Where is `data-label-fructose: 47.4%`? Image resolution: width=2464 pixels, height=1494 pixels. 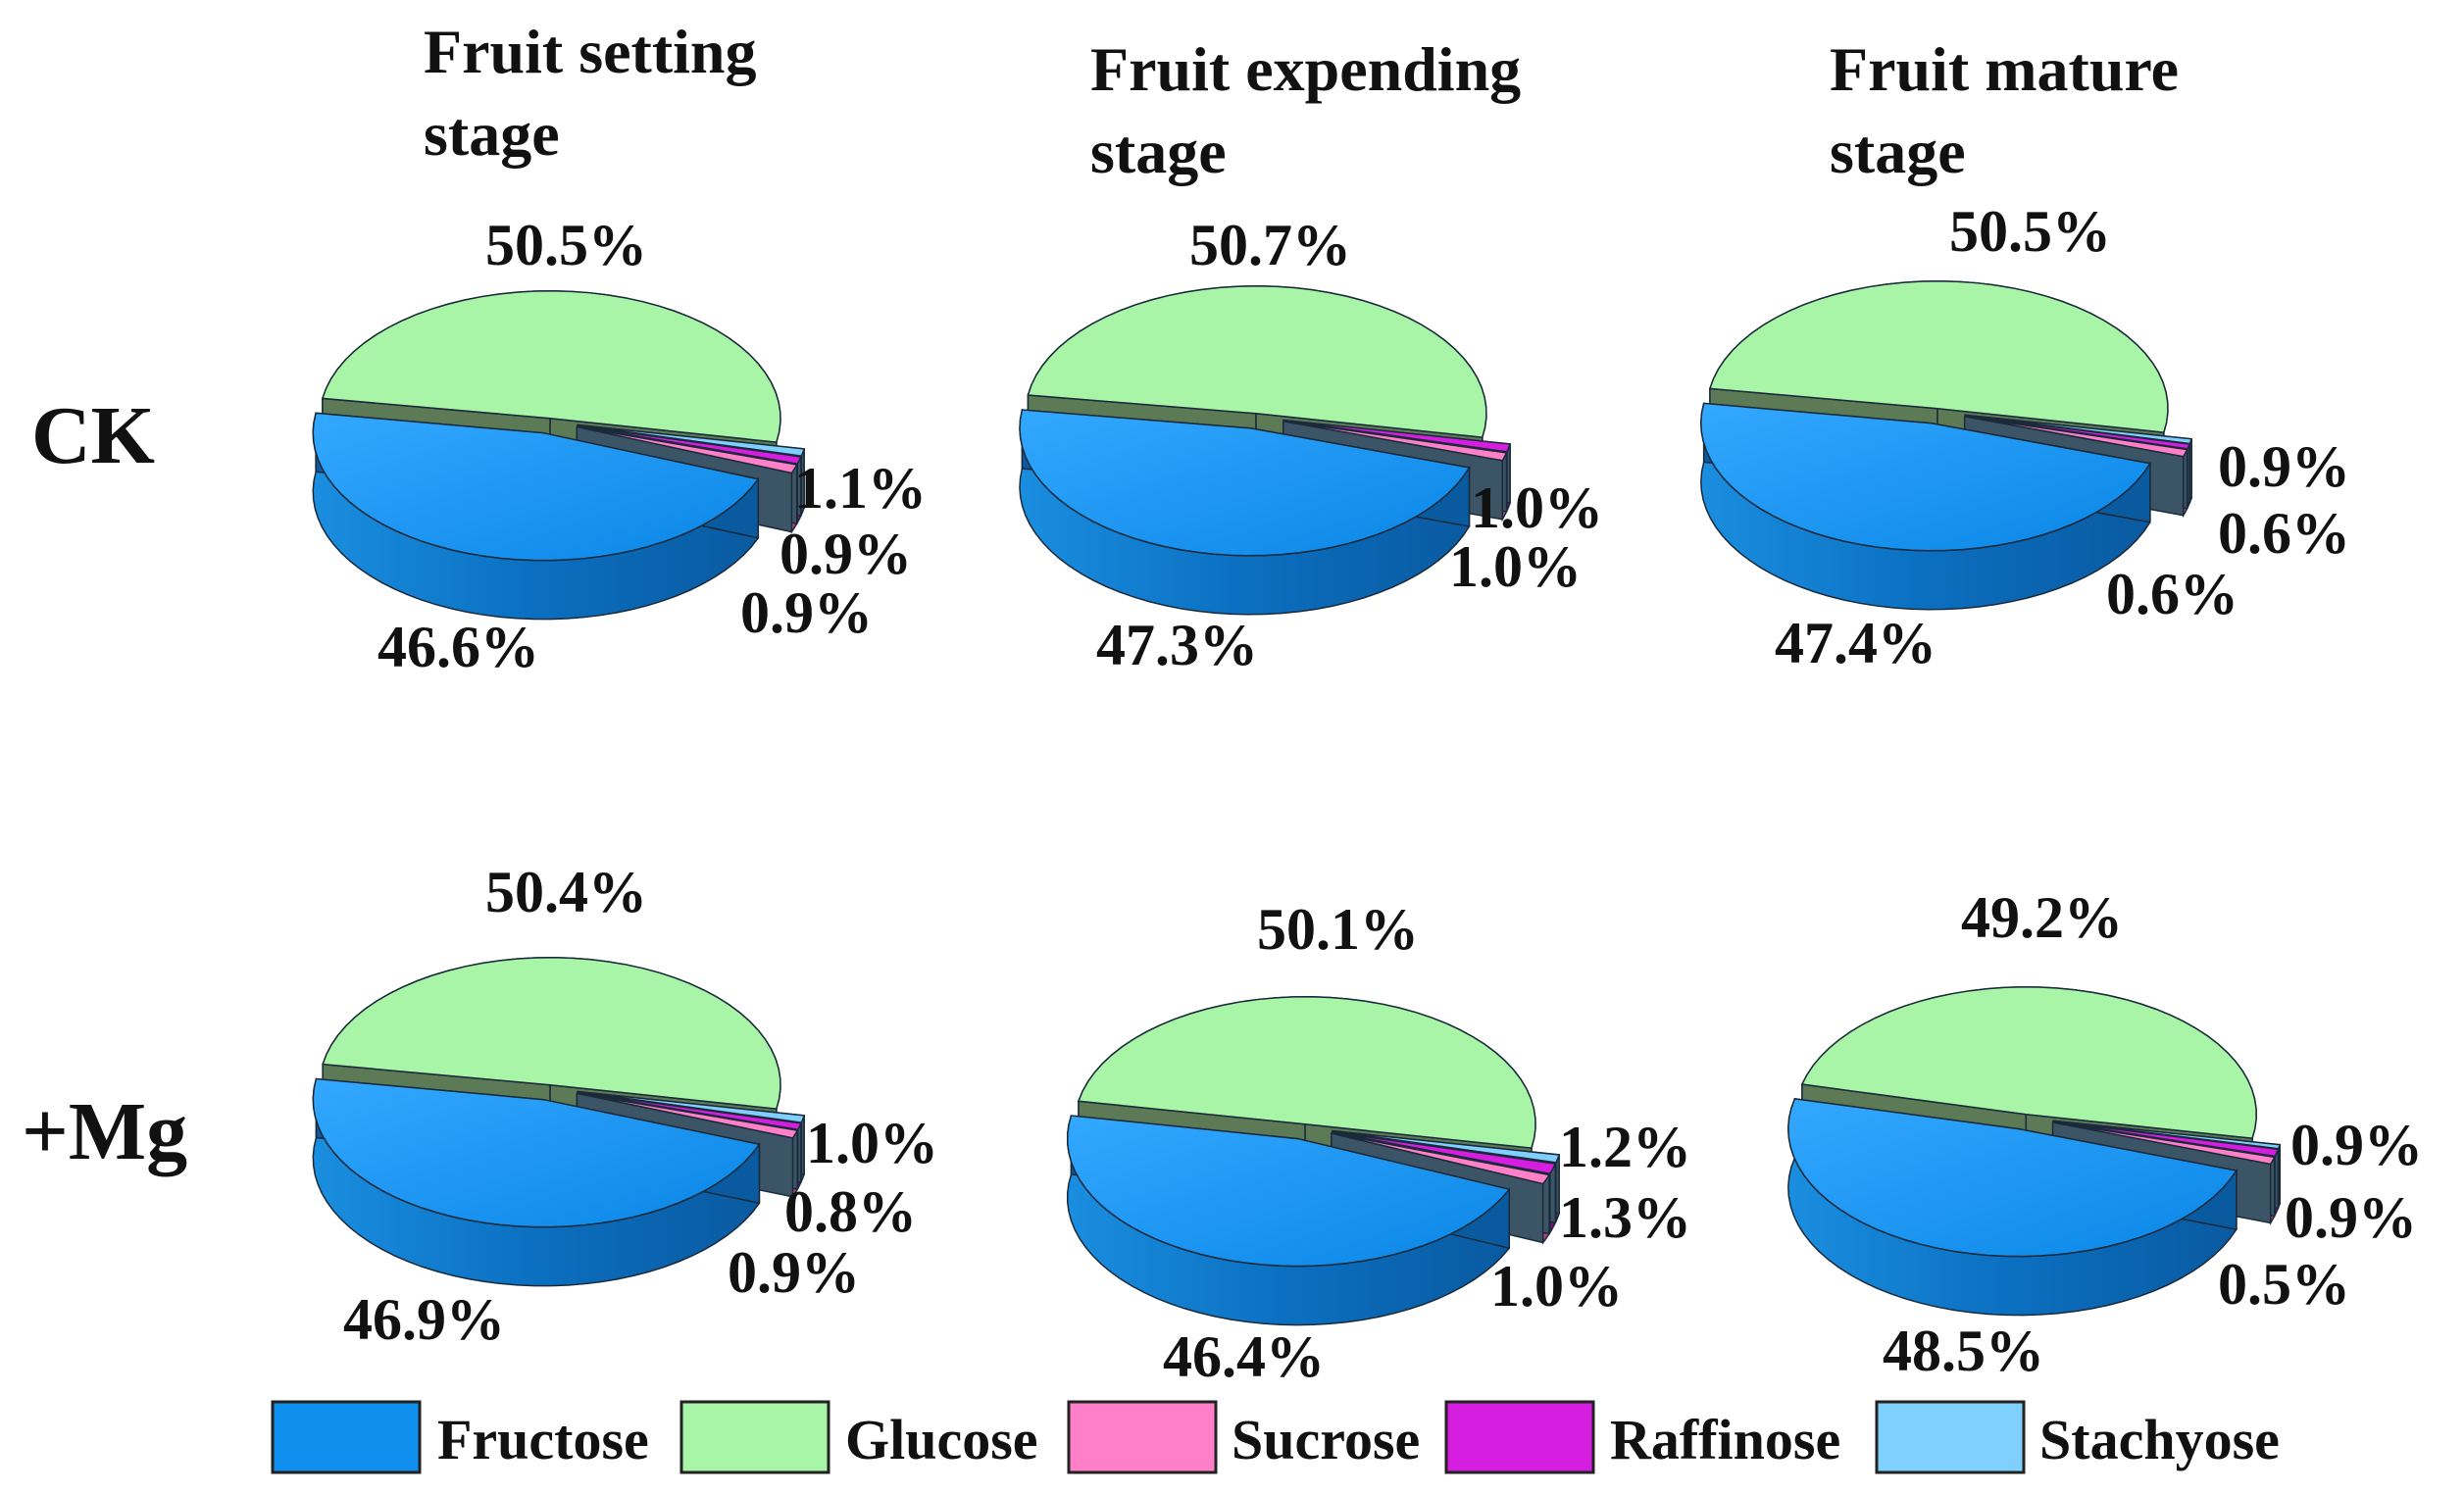 data-label-fructose: 47.4% is located at coordinates (1855, 643).